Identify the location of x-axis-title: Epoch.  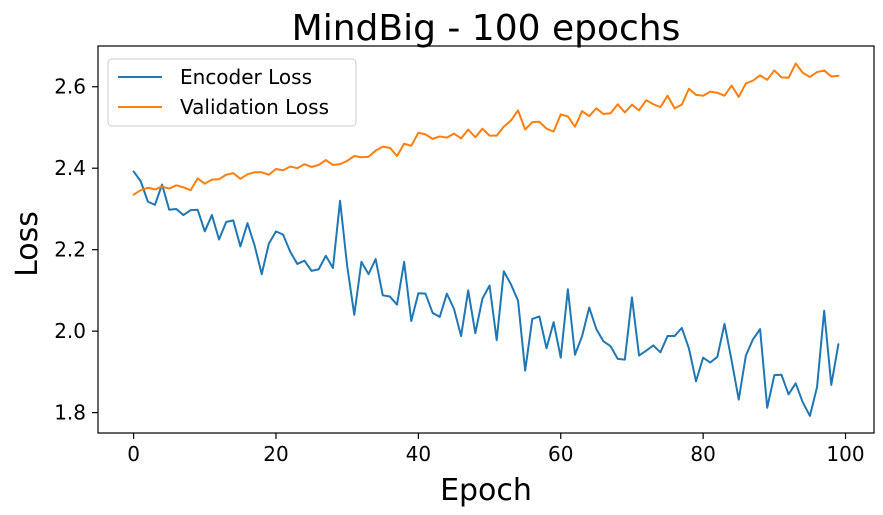
(486, 490).